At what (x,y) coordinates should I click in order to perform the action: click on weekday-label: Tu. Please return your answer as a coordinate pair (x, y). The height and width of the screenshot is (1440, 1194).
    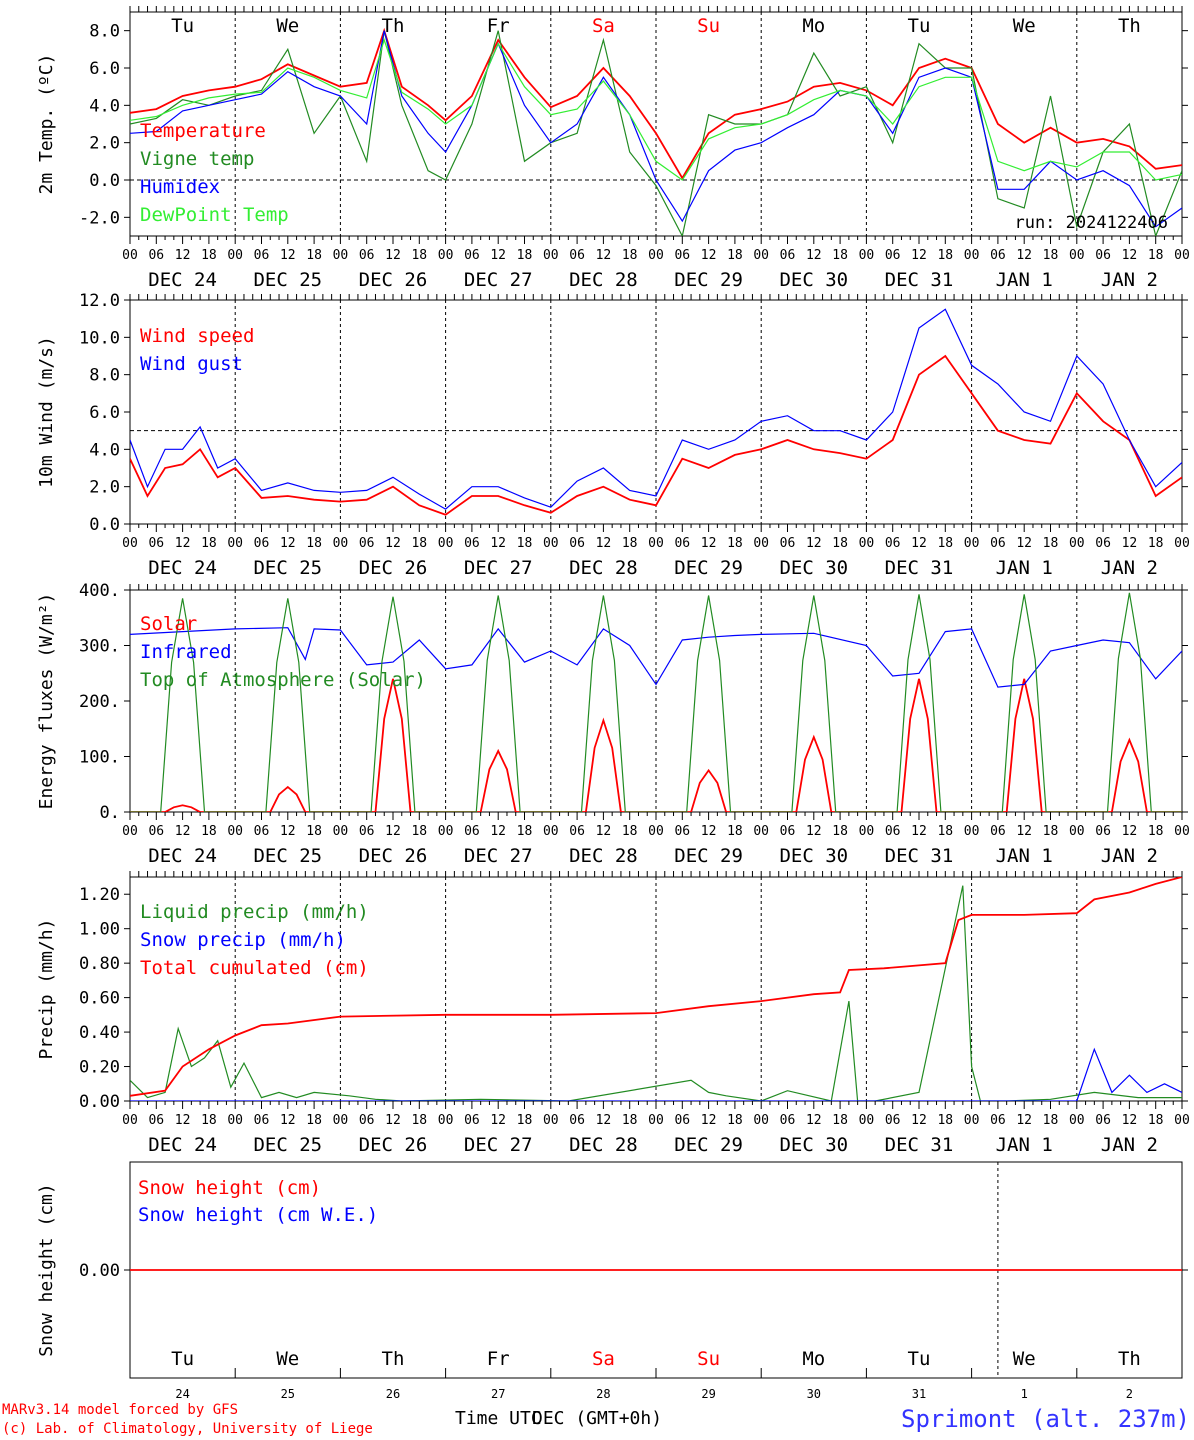
    Looking at the image, I should click on (182, 26).